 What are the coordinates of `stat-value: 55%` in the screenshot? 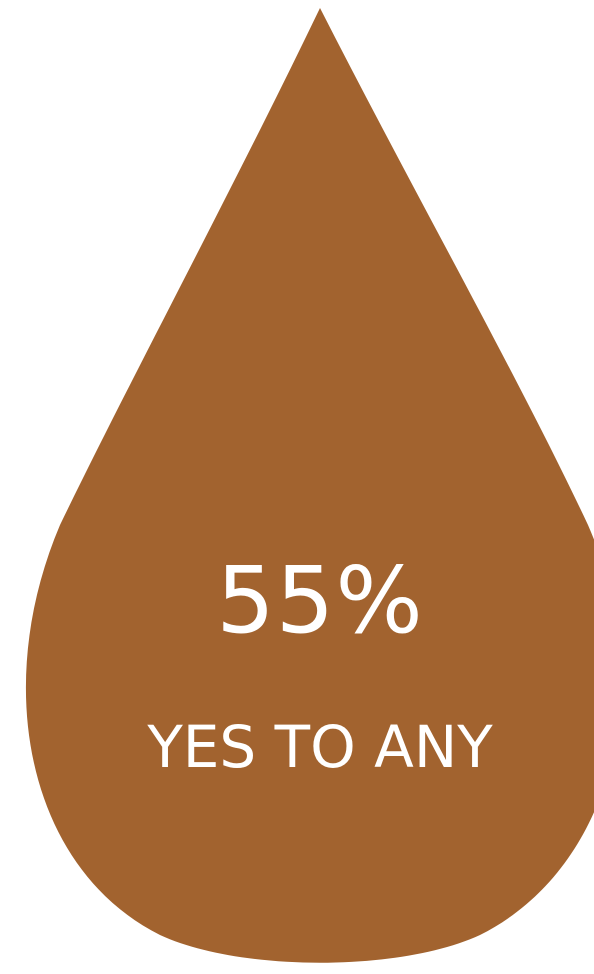 It's located at (320, 600).